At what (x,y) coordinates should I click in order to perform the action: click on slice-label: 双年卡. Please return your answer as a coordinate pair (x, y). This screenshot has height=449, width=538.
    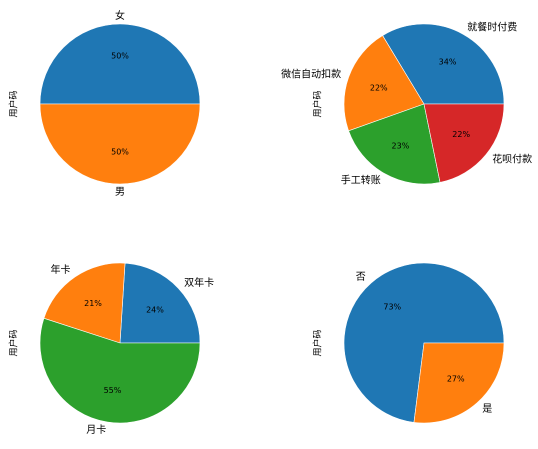
    Looking at the image, I should click on (199, 282).